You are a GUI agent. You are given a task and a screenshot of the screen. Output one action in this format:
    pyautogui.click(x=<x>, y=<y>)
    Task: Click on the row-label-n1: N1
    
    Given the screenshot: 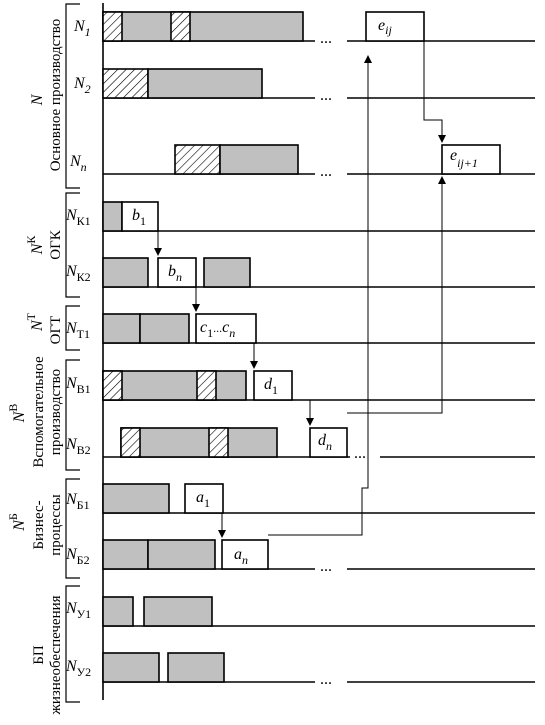 What is the action you would take?
    pyautogui.click(x=82, y=28)
    